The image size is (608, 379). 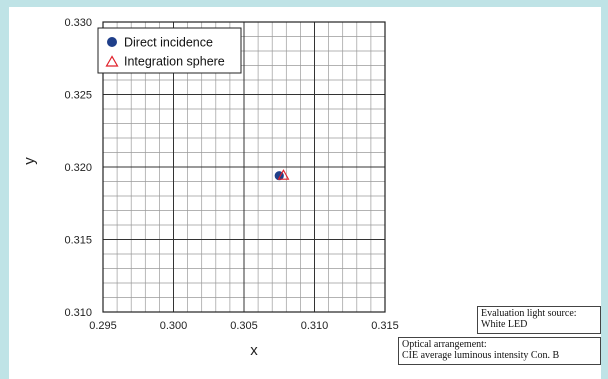 I want to click on y-tick-label: 0.320, so click(x=78, y=168).